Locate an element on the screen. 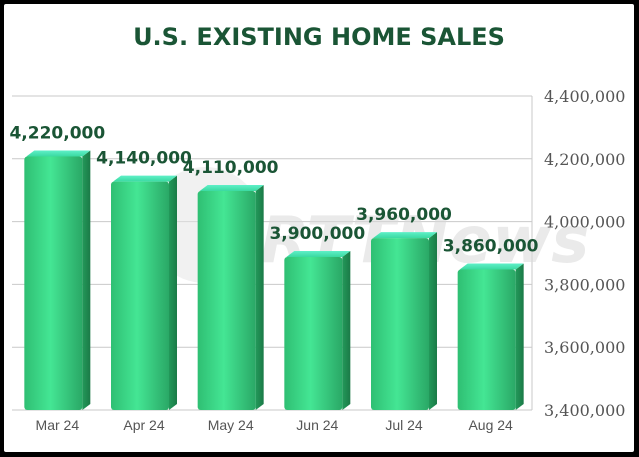 The height and width of the screenshot is (457, 639). x-tick-label: Apr 24 is located at coordinates (143, 425).